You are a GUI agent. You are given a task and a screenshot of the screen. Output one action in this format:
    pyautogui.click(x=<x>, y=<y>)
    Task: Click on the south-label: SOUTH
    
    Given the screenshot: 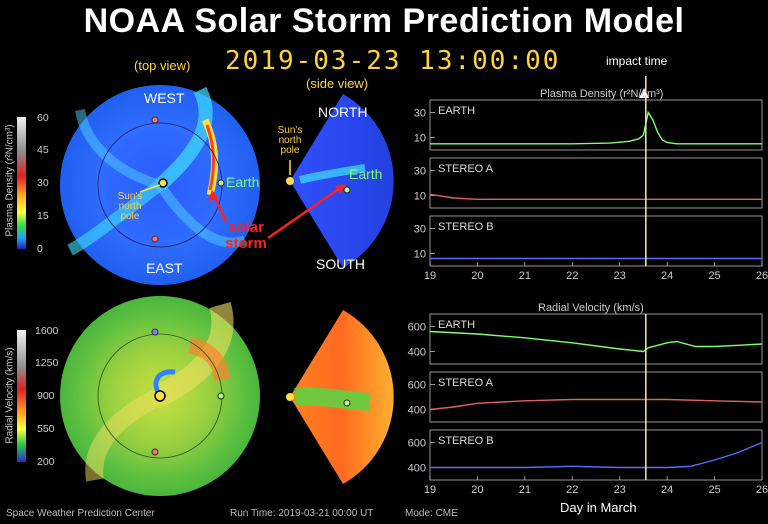 What is the action you would take?
    pyautogui.click(x=340, y=264)
    